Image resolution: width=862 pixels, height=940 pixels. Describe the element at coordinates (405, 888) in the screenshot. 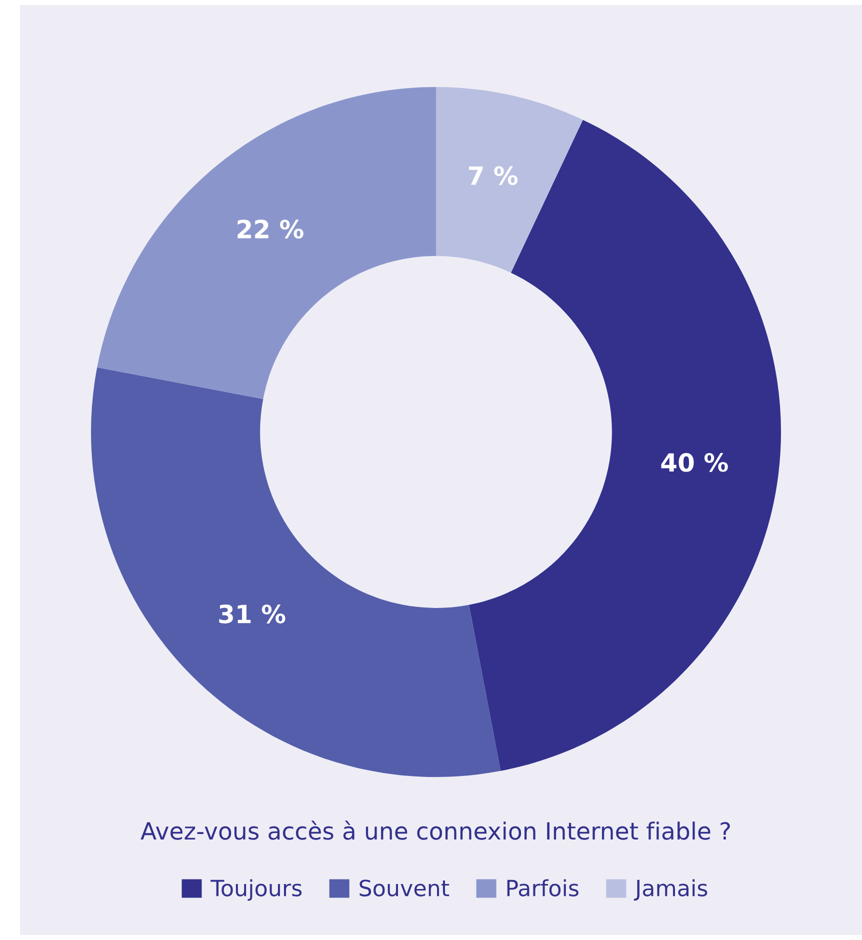

I see `legend-label: Souvent` at that location.